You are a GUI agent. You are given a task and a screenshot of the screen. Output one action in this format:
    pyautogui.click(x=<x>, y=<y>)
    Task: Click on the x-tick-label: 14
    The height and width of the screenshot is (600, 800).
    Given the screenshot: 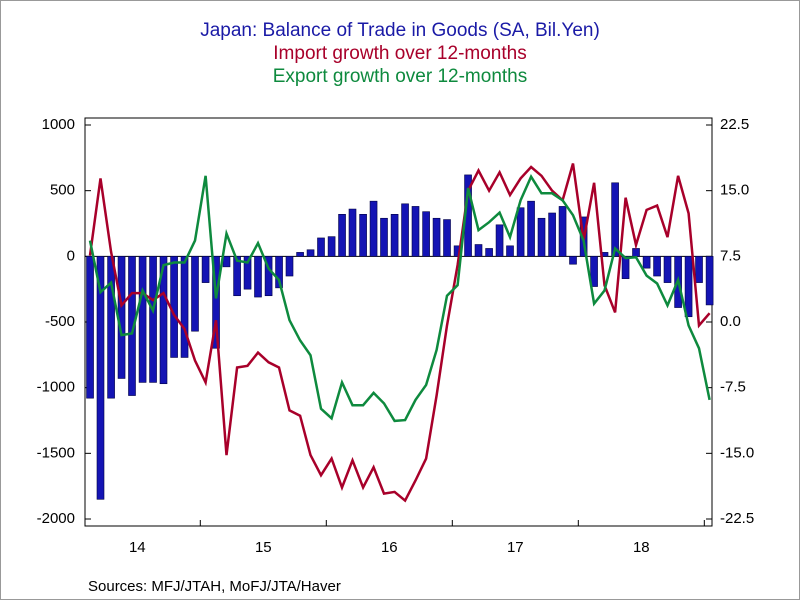 What is the action you would take?
    pyautogui.click(x=137, y=547)
    